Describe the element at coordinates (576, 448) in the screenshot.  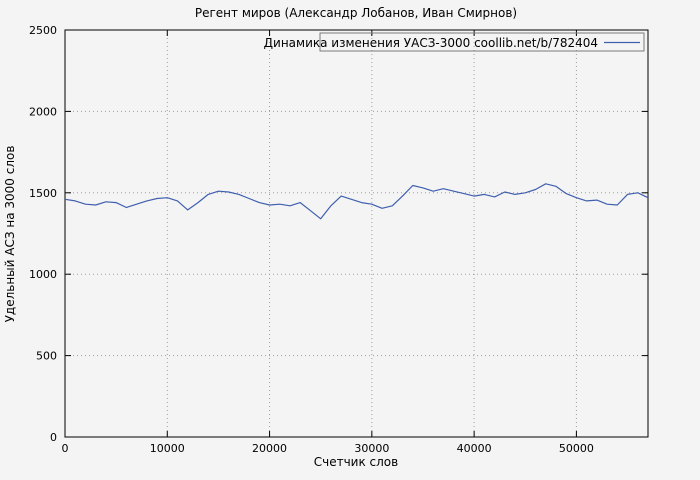
I see `x-tick-label: 50000` at that location.